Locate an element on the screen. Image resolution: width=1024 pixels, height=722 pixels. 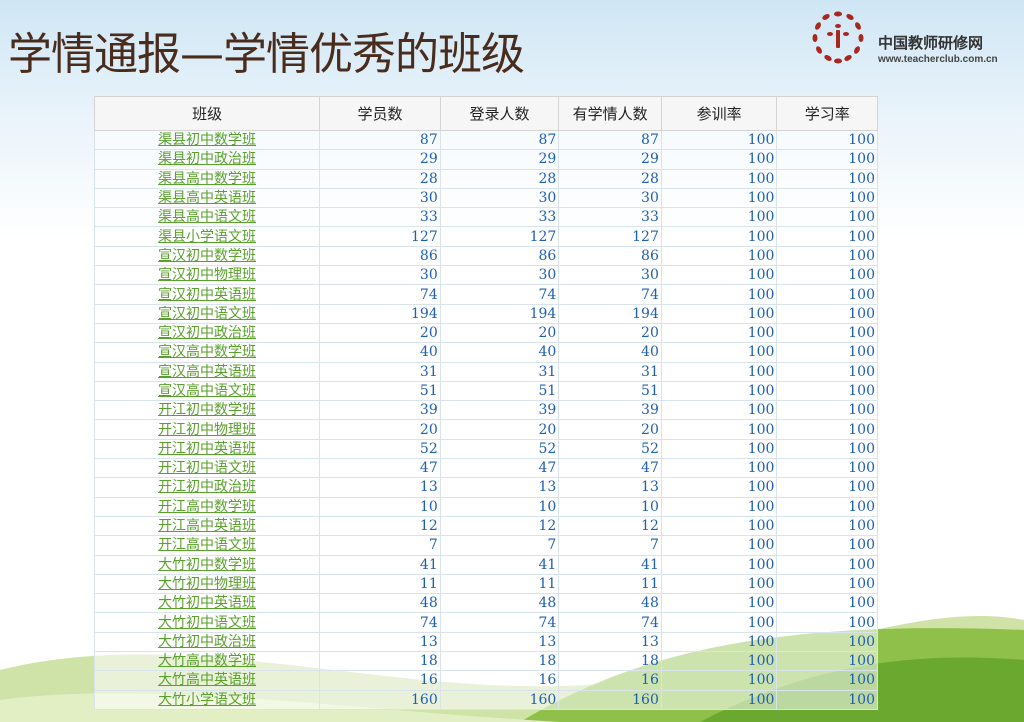
class-name-link: 开江初中政治班 is located at coordinates (207, 487).